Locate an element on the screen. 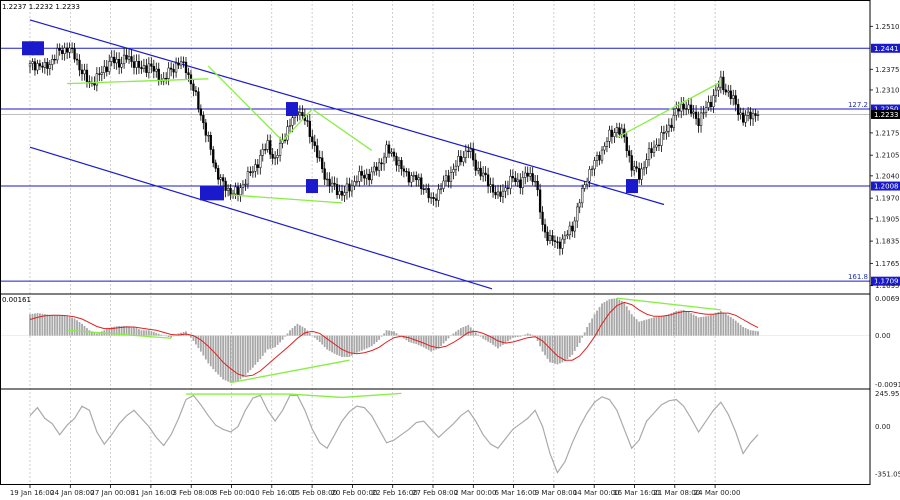 This screenshot has width=900, height=500. cci-pane is located at coordinates (394, 433).